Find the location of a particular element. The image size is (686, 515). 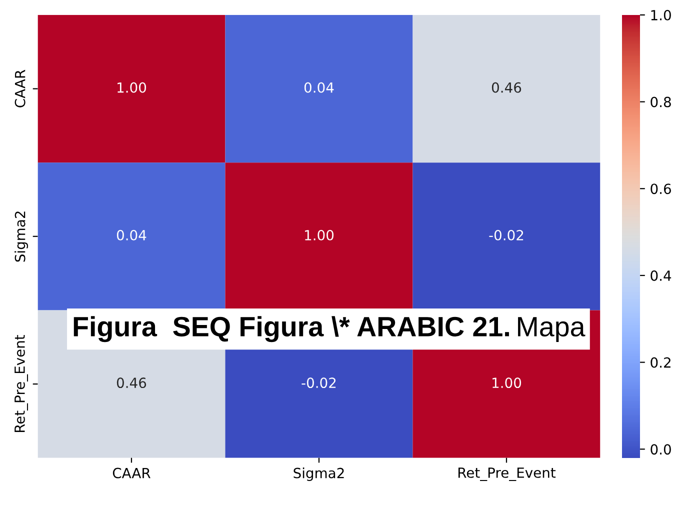

annotation: Figura SEQ Figura \* ARABIC 21. is located at coordinates (291, 329).